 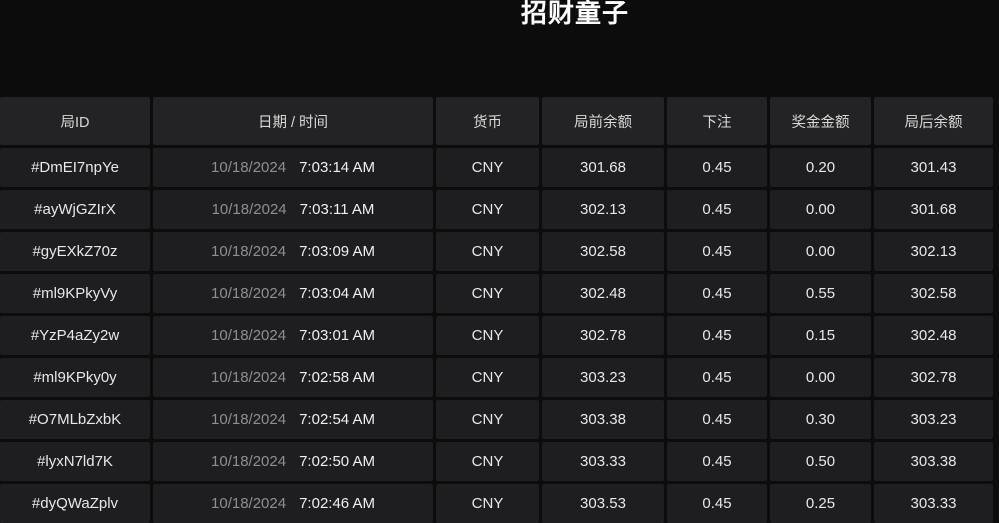 I want to click on cell-date-time: 10/18/2024 7:03:04 AM, so click(x=293, y=293).